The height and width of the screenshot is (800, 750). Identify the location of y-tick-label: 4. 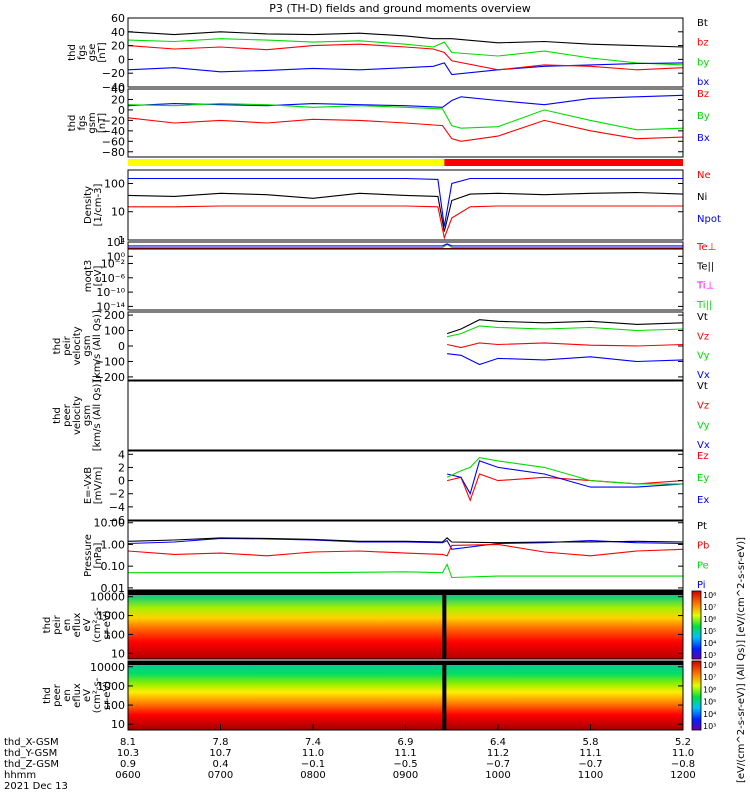
(121, 454).